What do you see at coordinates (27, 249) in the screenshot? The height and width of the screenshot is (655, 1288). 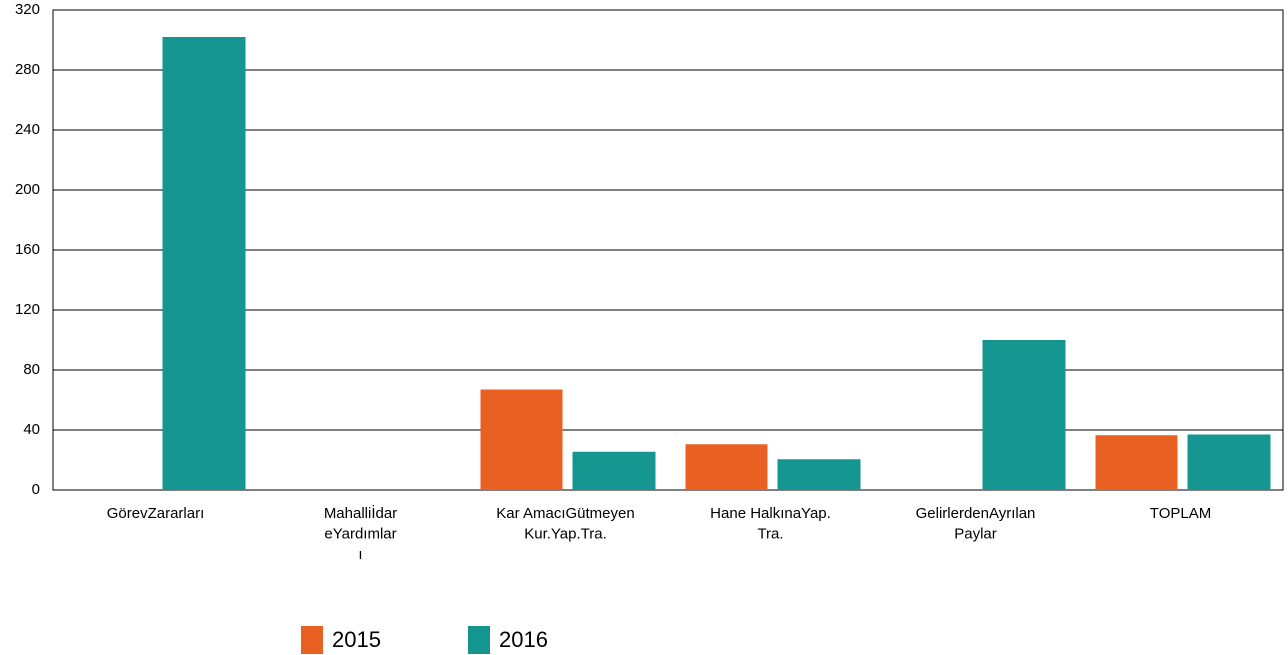 I see `y-tick-label: 160` at bounding box center [27, 249].